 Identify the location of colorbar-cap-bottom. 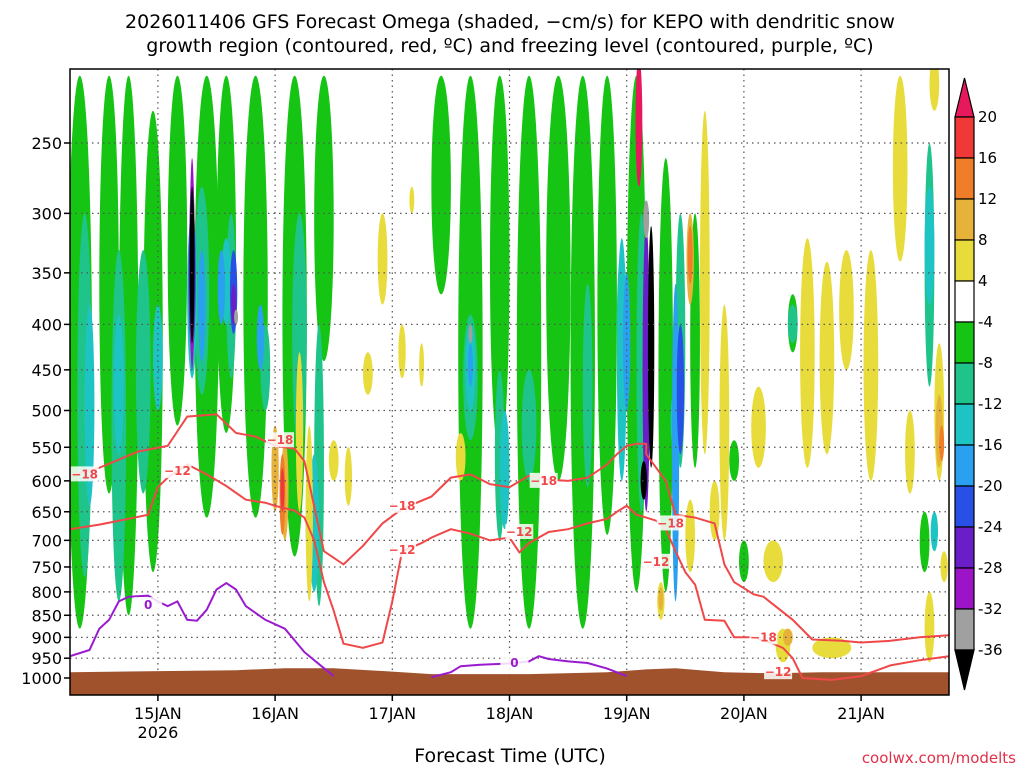
(964, 670).